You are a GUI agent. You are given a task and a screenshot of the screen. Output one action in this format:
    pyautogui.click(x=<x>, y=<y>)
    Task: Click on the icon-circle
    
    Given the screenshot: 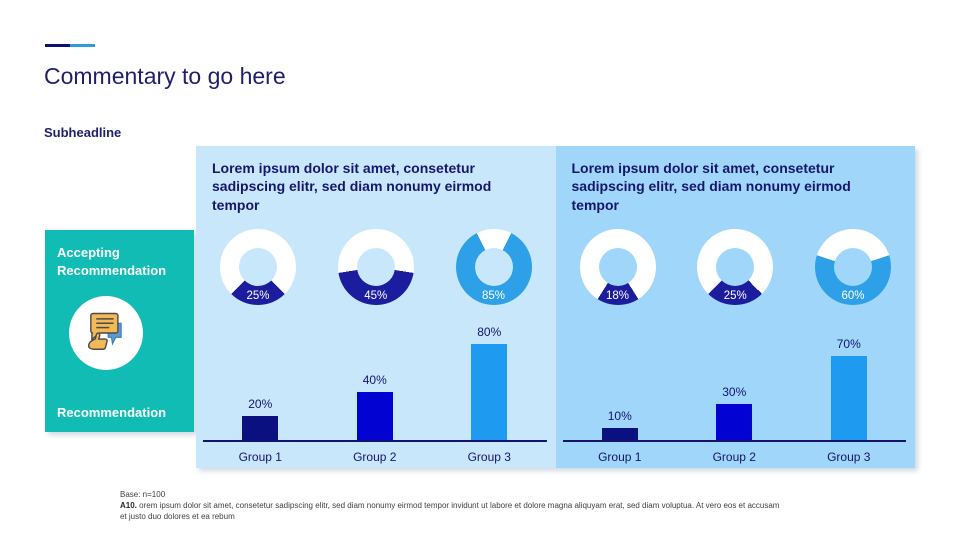 What is the action you would take?
    pyautogui.click(x=106, y=333)
    